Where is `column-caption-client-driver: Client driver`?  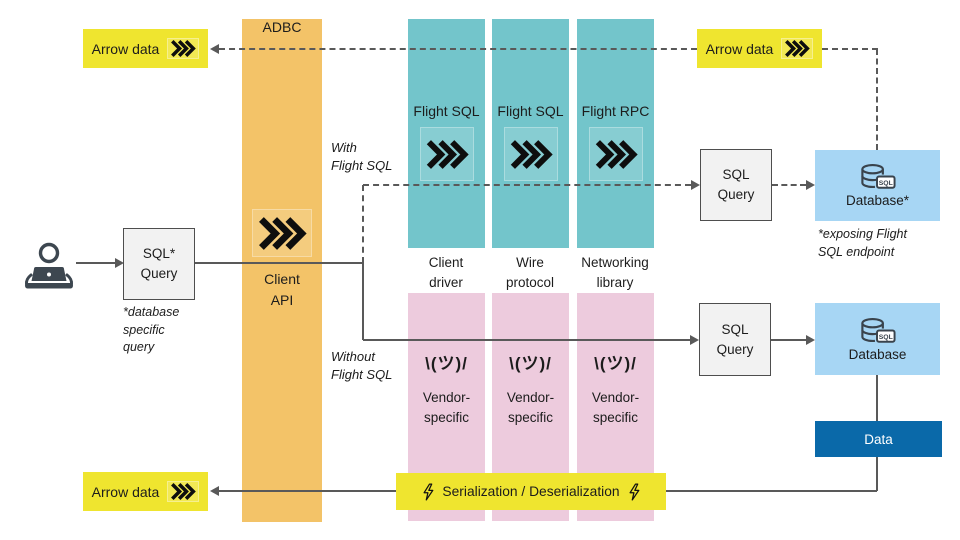 column-caption-client-driver: Client driver is located at coordinates (446, 272).